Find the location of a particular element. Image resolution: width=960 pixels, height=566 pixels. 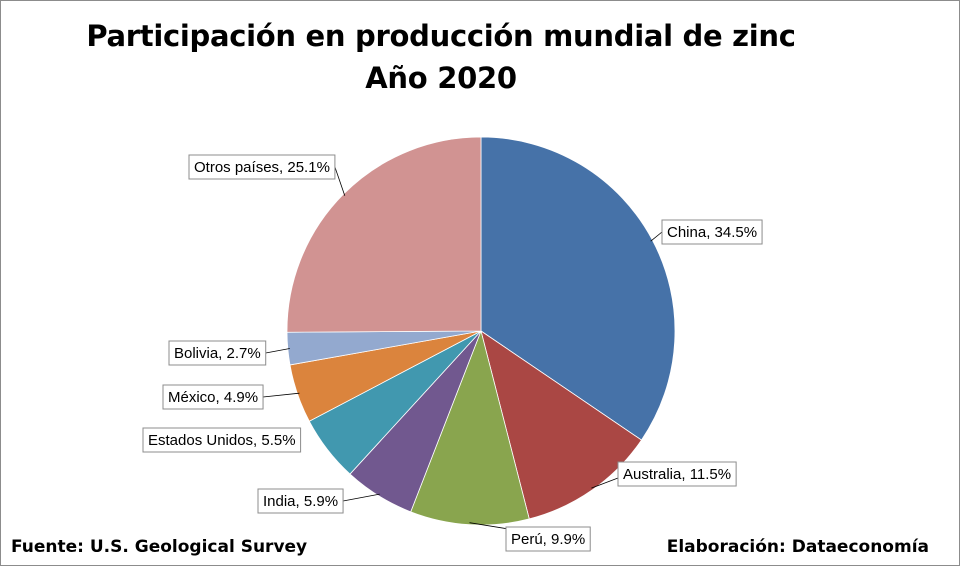

slice-label: México, 4.9% is located at coordinates (213, 397).